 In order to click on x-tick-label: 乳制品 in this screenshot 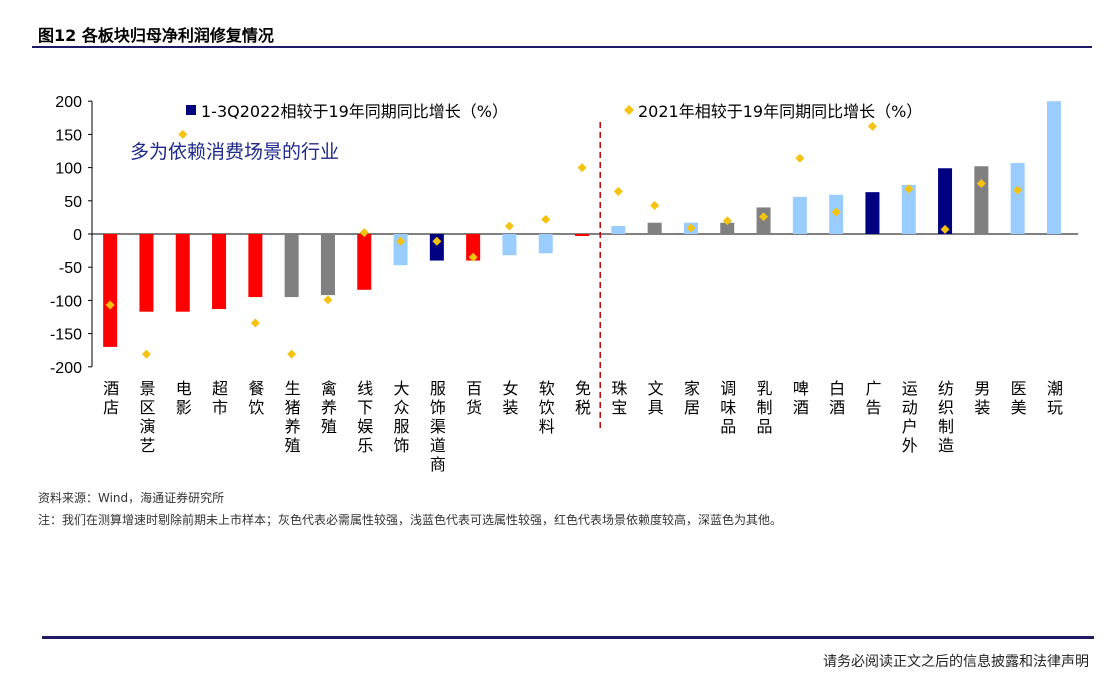, I will do `click(765, 407)`.